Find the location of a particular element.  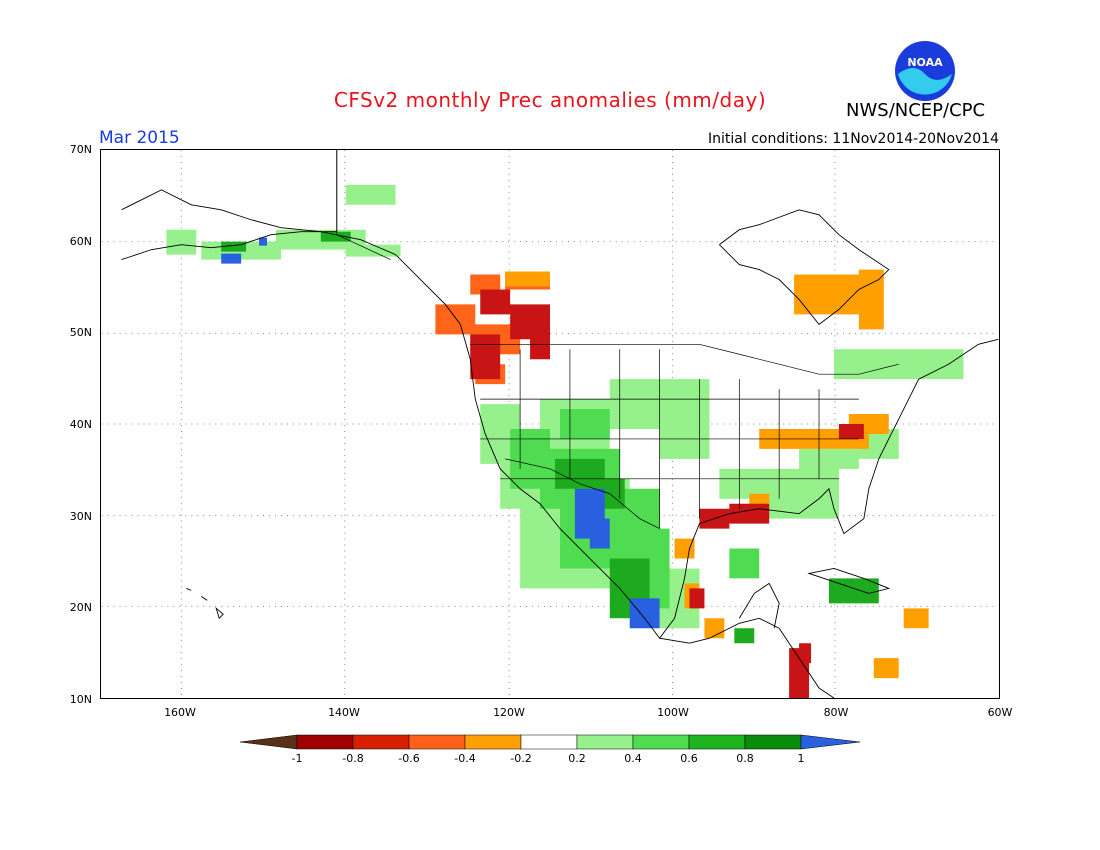

noaa-logo: NOAA is located at coordinates (925, 71).